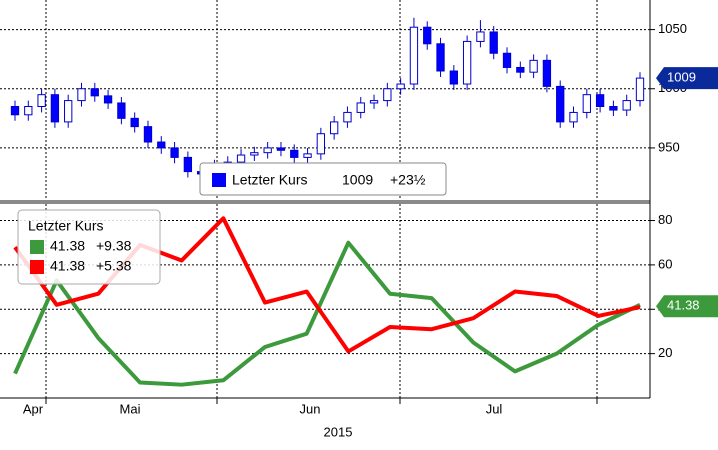 This screenshot has height=450, width=718. Describe the element at coordinates (269, 180) in the screenshot. I see `annotation-label: Letzter Kurs` at that location.